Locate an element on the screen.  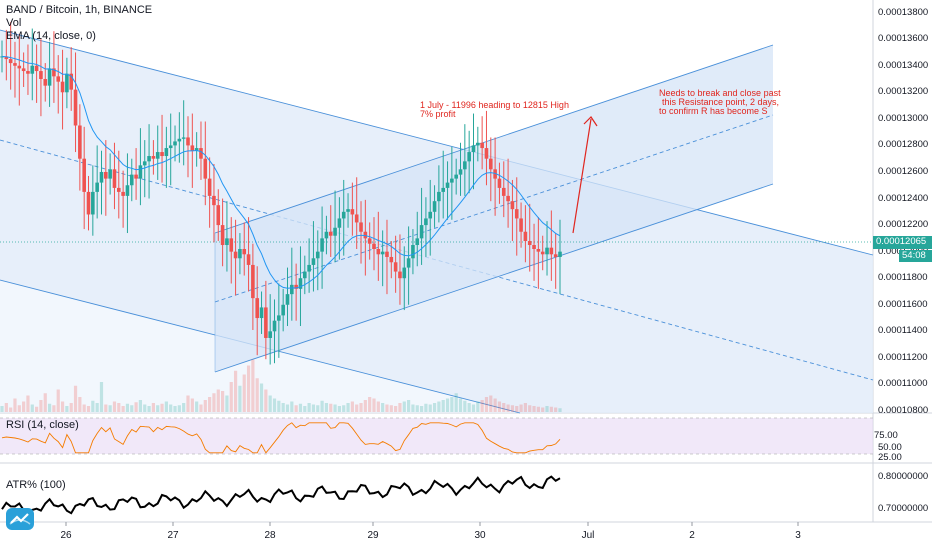
rsi-line is located at coordinates (281, 438).